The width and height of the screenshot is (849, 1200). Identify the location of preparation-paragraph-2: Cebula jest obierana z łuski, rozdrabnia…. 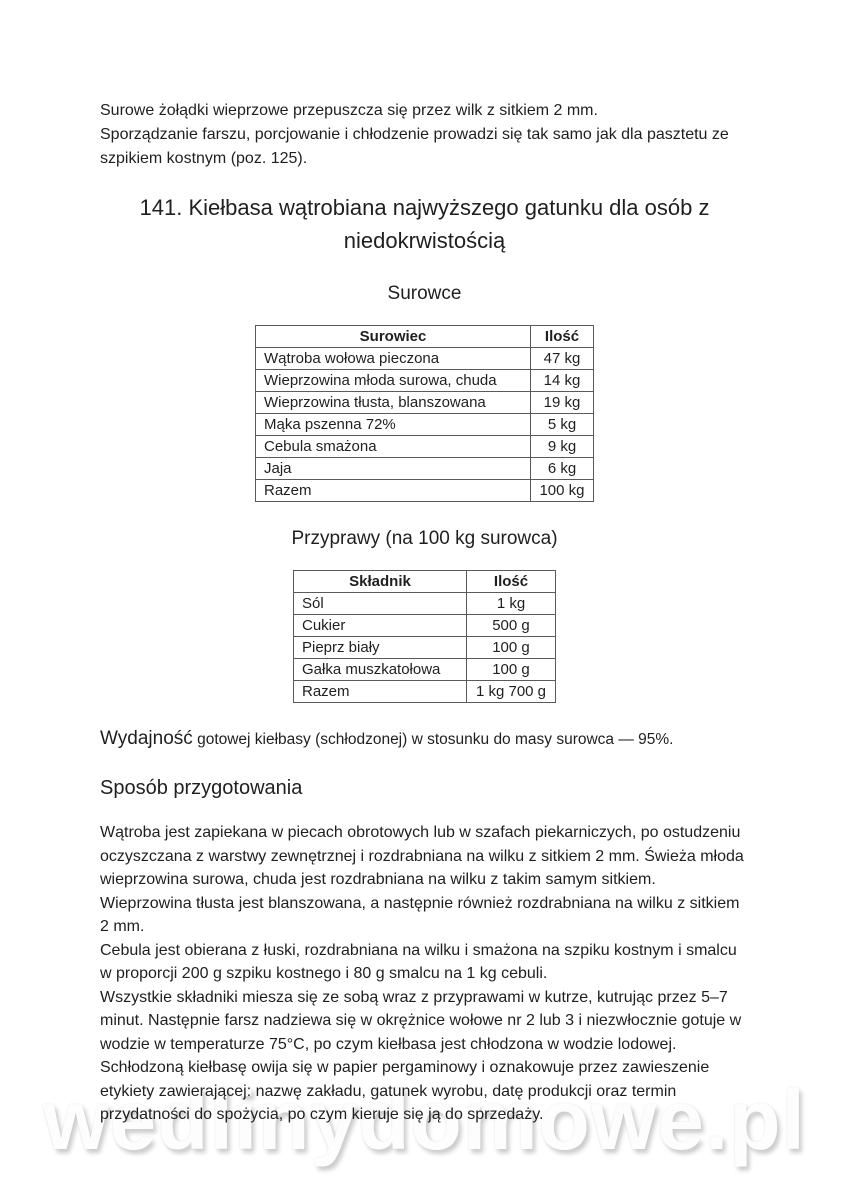
(418, 962).